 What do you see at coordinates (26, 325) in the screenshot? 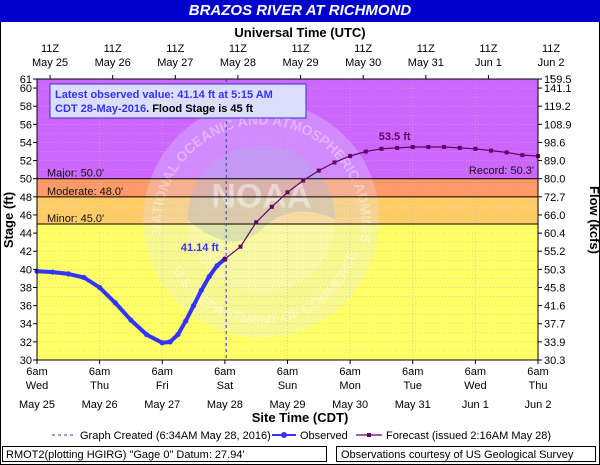
I see `stage-tick-label: 34` at bounding box center [26, 325].